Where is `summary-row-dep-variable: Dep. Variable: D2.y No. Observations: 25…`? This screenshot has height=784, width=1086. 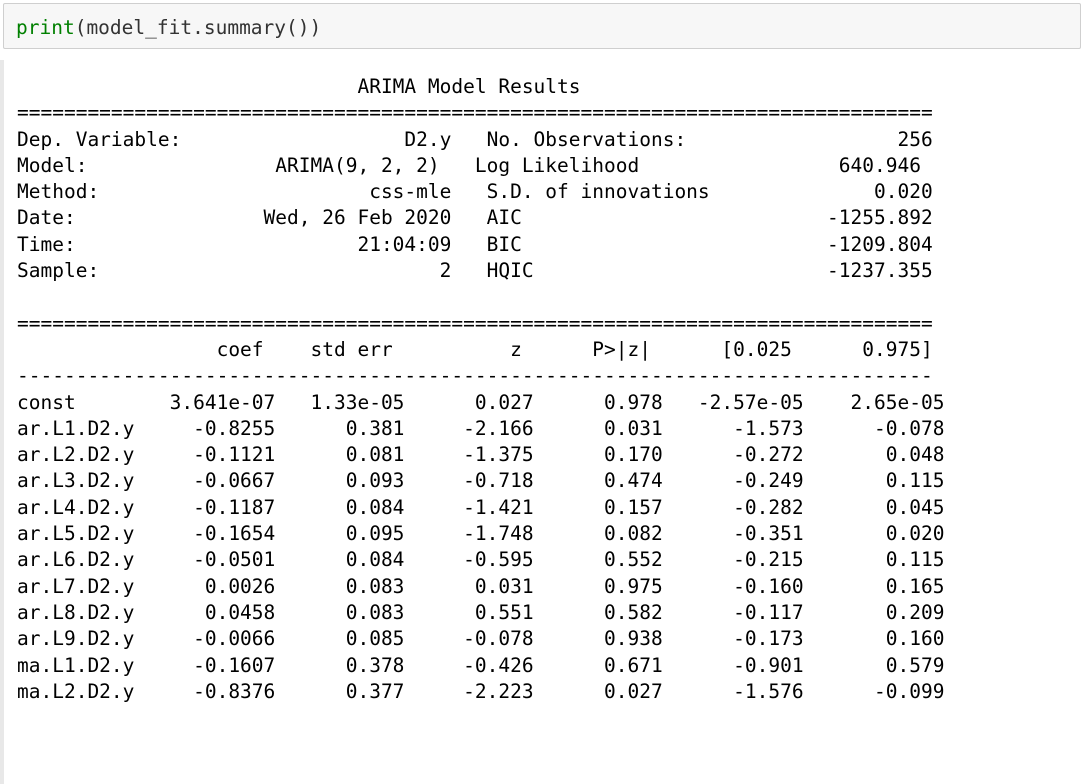
summary-row-dep-variable: Dep. Variable: D2.y No. Observations: 25… is located at coordinates (475, 139).